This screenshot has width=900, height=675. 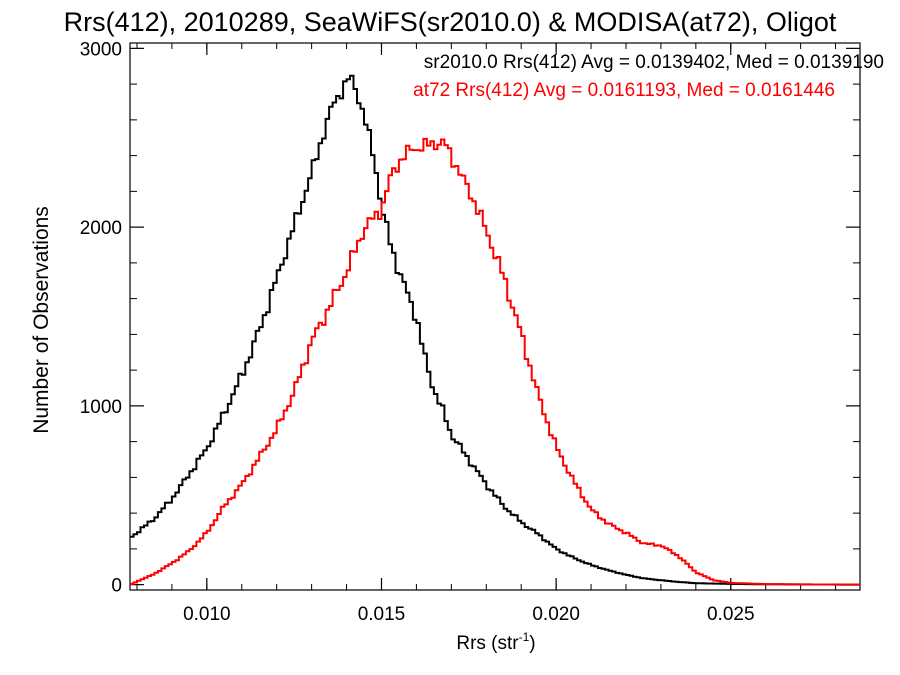 I want to click on y-tick-label: 1000, so click(x=101, y=407).